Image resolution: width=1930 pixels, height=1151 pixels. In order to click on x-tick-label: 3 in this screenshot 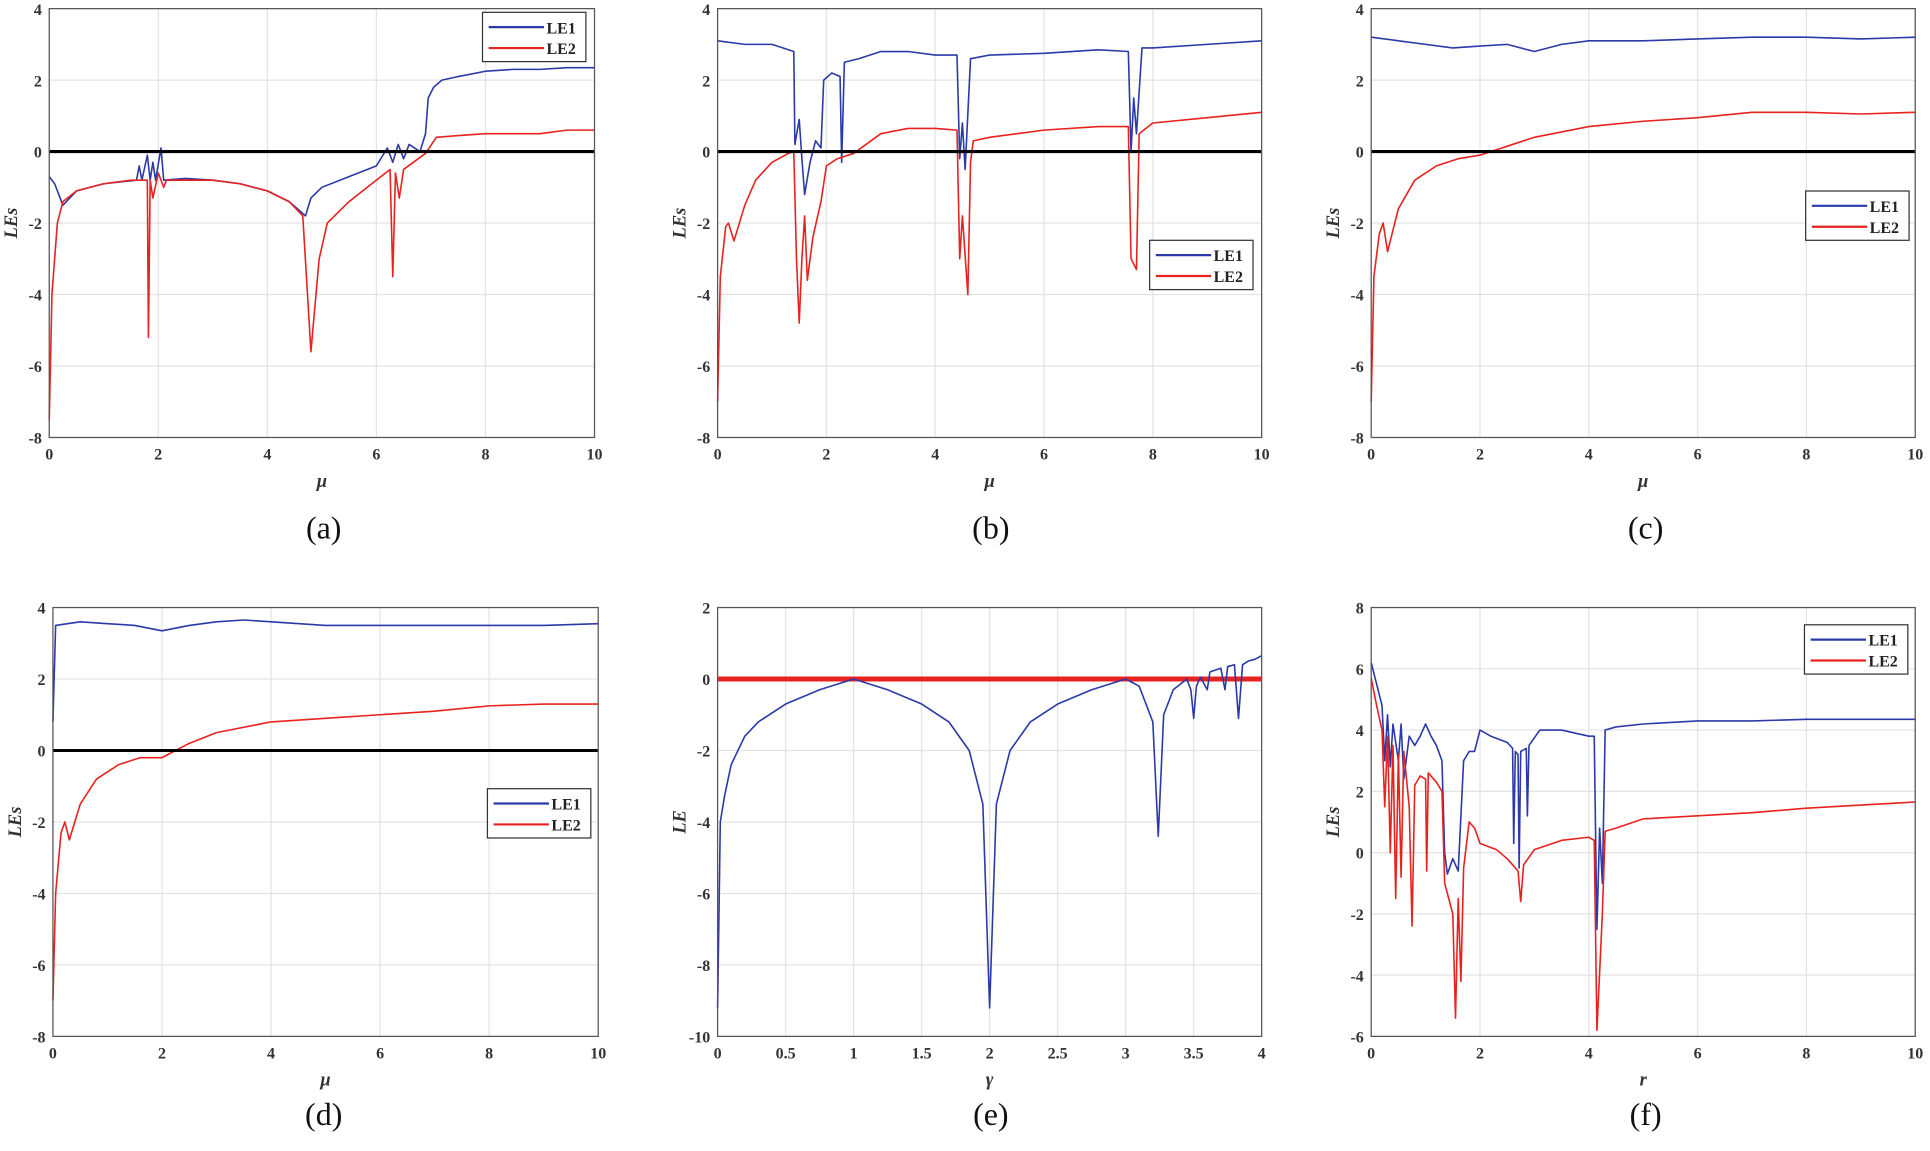, I will do `click(1126, 1054)`.